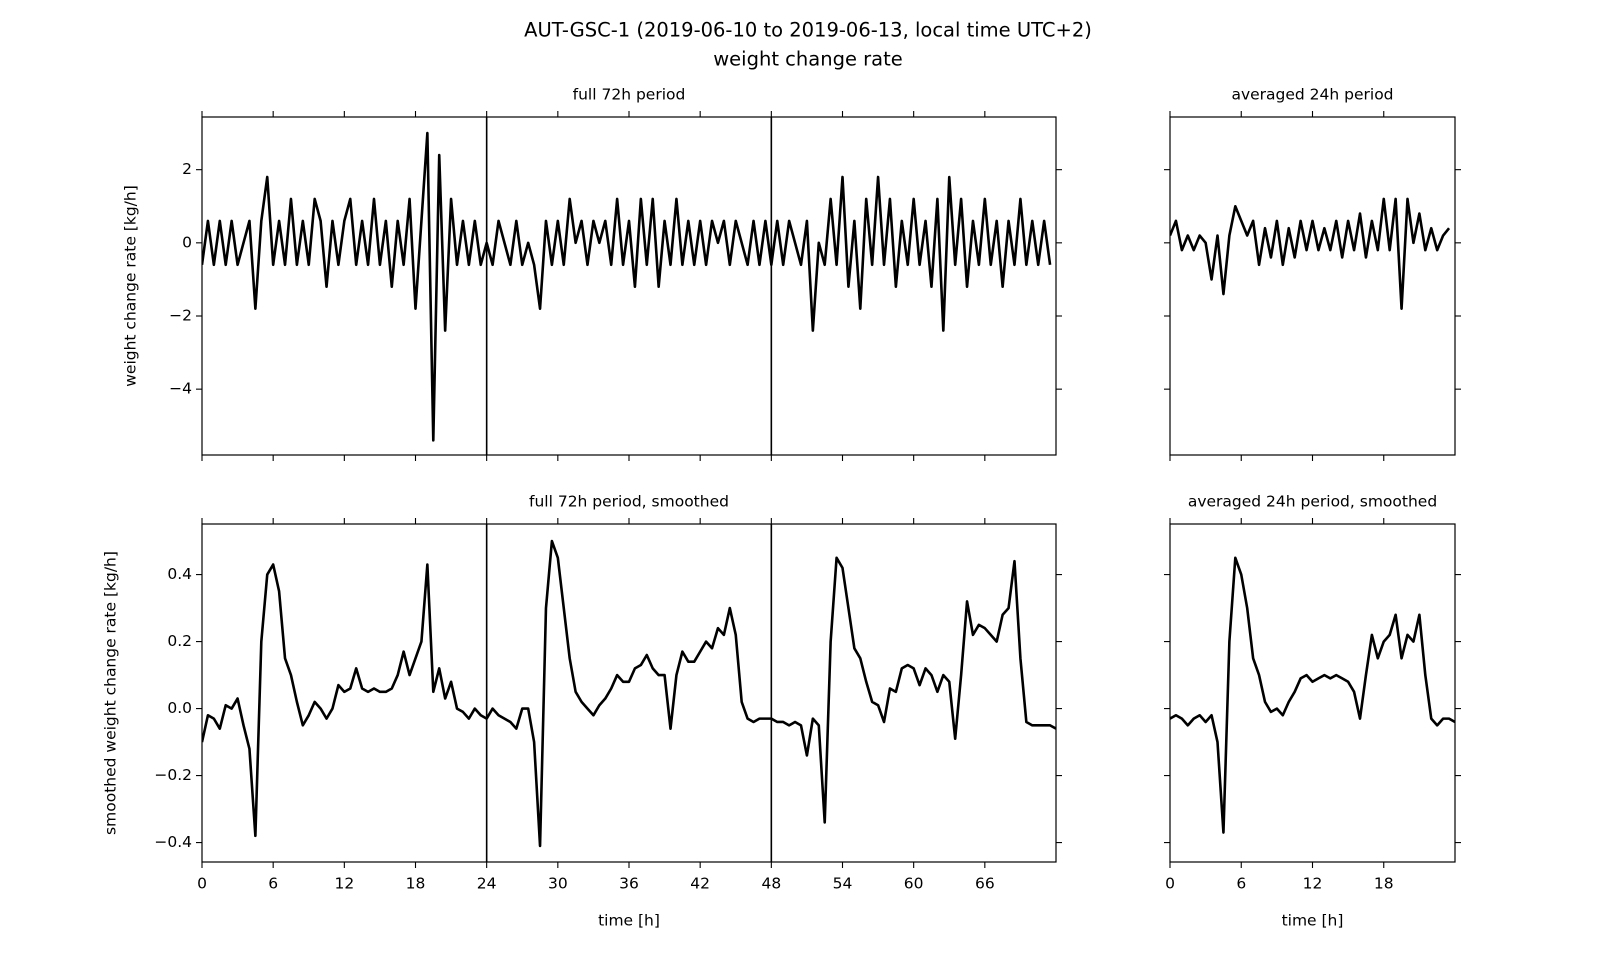 The image size is (1600, 960). Describe the element at coordinates (111, 693) in the screenshot. I see `y-axis-label: smoothed weight change rate [kg/h]` at that location.